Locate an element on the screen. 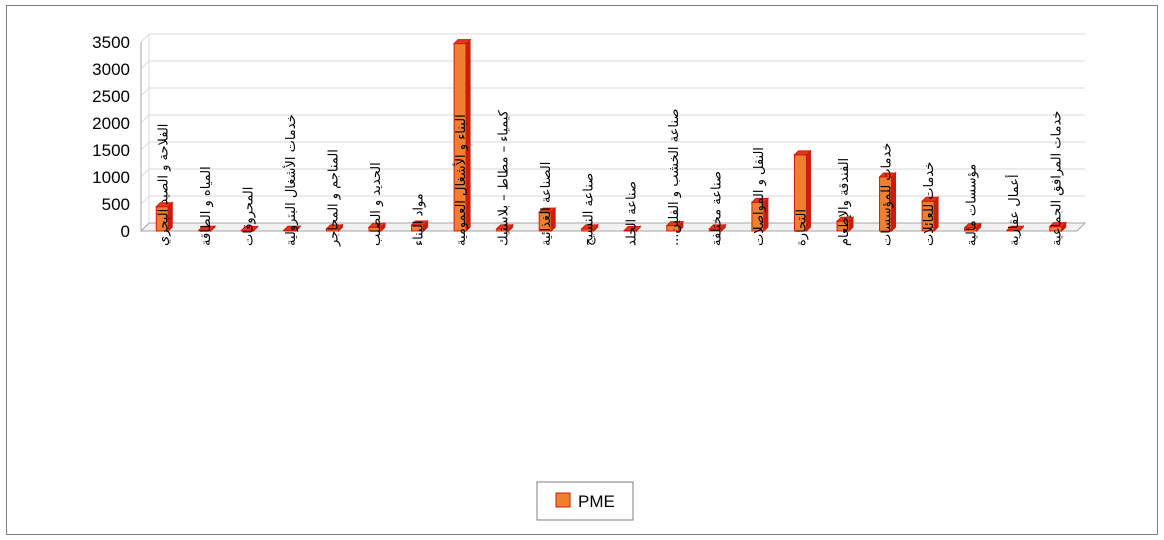 The image size is (1164, 540). y-axis-tick-labels: 0 500 1000 1500 2000 2500 3000 3500 is located at coordinates (111, 137).